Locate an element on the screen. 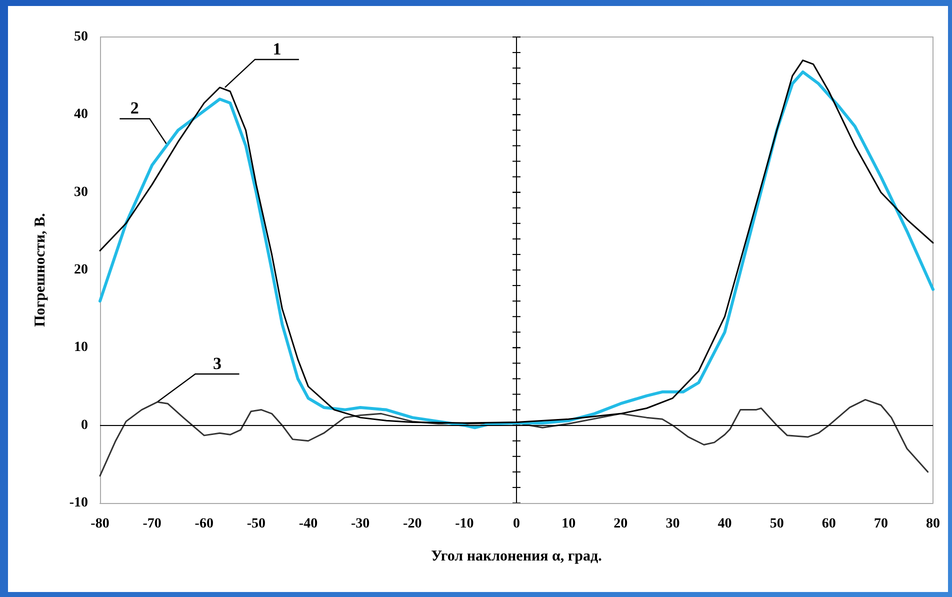 The image size is (952, 597). x-tick-label: -50 is located at coordinates (256, 524).